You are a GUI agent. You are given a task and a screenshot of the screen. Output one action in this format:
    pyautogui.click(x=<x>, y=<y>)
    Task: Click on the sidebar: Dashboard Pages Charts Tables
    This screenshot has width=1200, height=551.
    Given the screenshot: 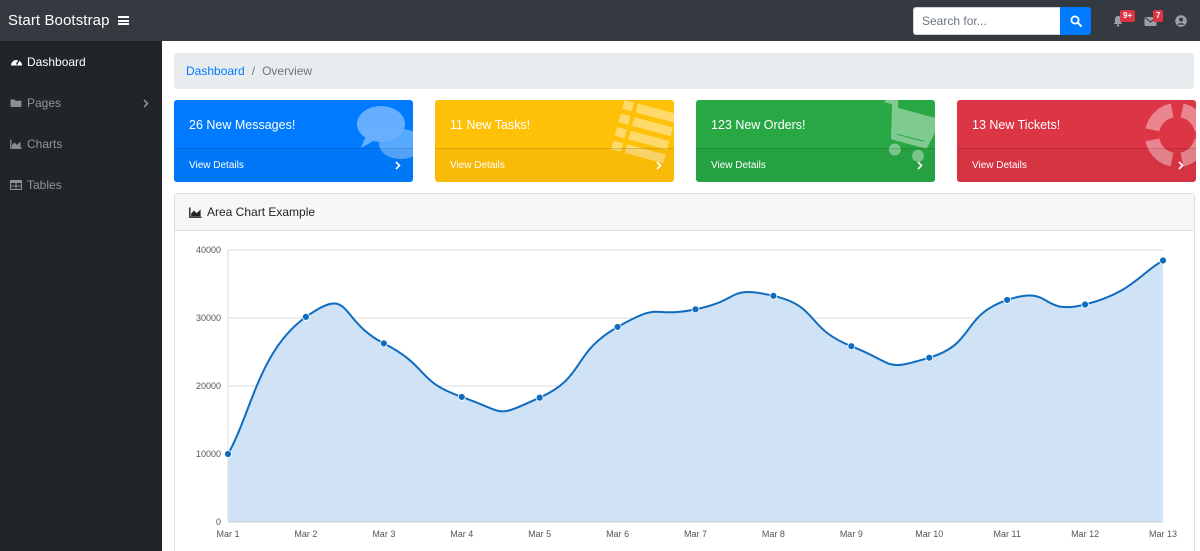 What is the action you would take?
    pyautogui.click(x=81, y=296)
    